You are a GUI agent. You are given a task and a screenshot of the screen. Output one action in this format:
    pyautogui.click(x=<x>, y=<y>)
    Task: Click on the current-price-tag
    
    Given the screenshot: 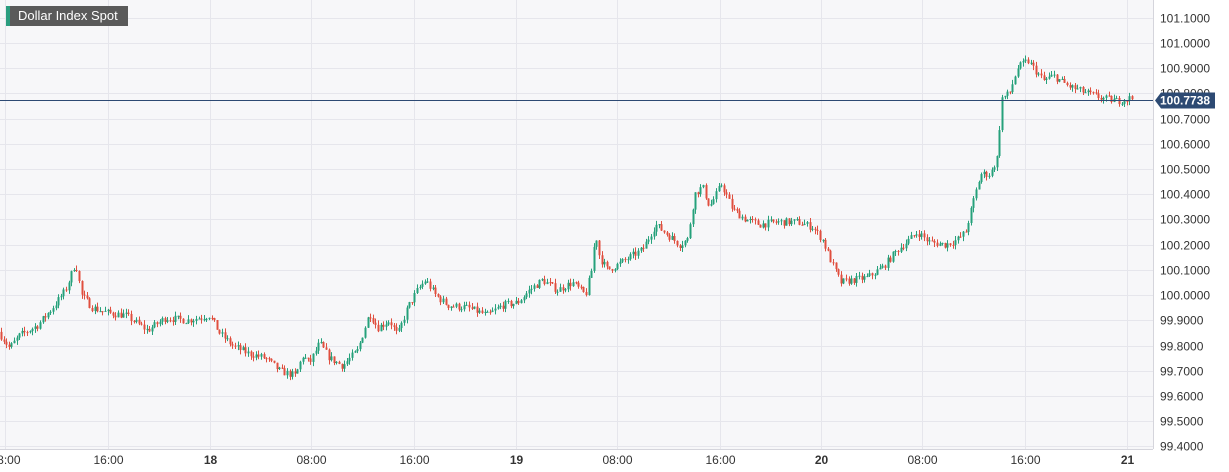 What is the action you would take?
    pyautogui.click(x=1185, y=100)
    